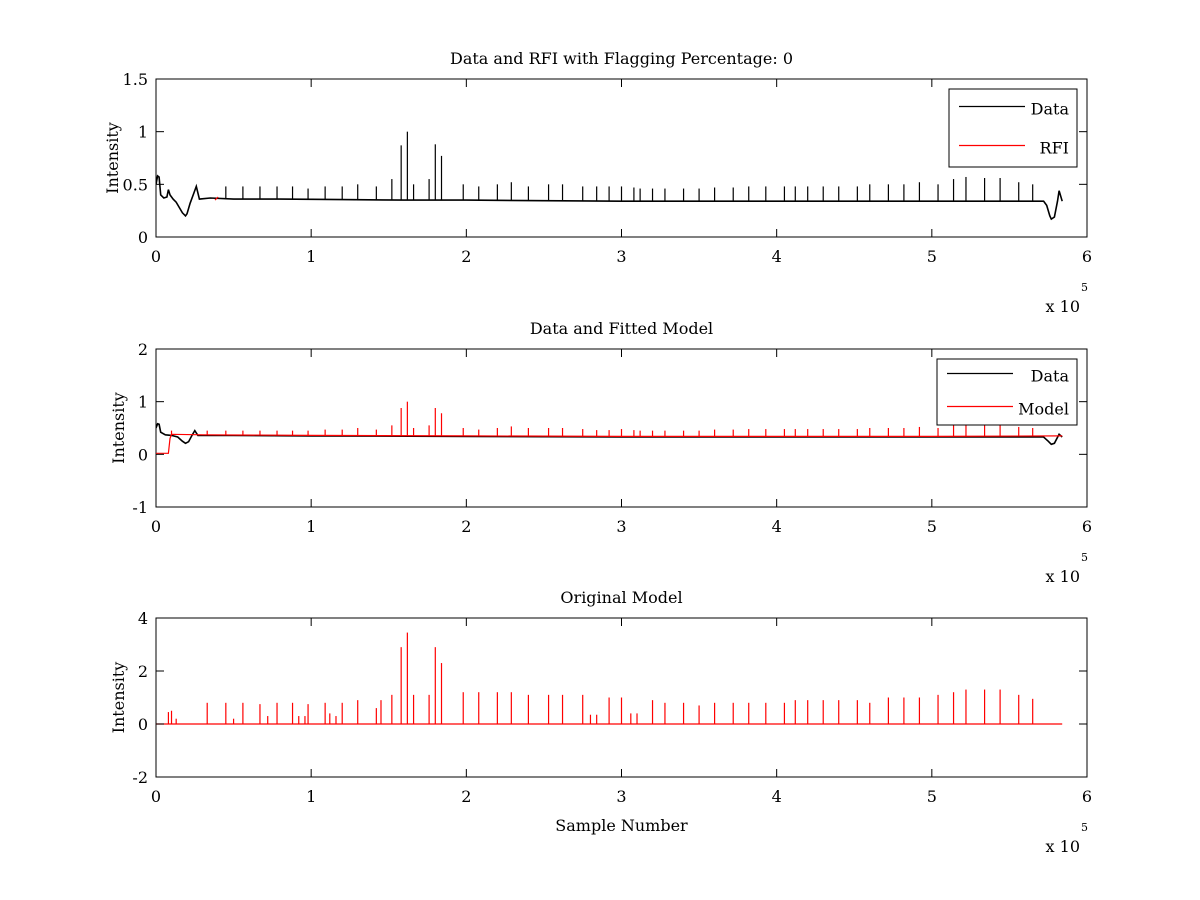 This screenshot has width=1200, height=900. What do you see at coordinates (140, 777) in the screenshot?
I see `y-tick-label: -2` at bounding box center [140, 777].